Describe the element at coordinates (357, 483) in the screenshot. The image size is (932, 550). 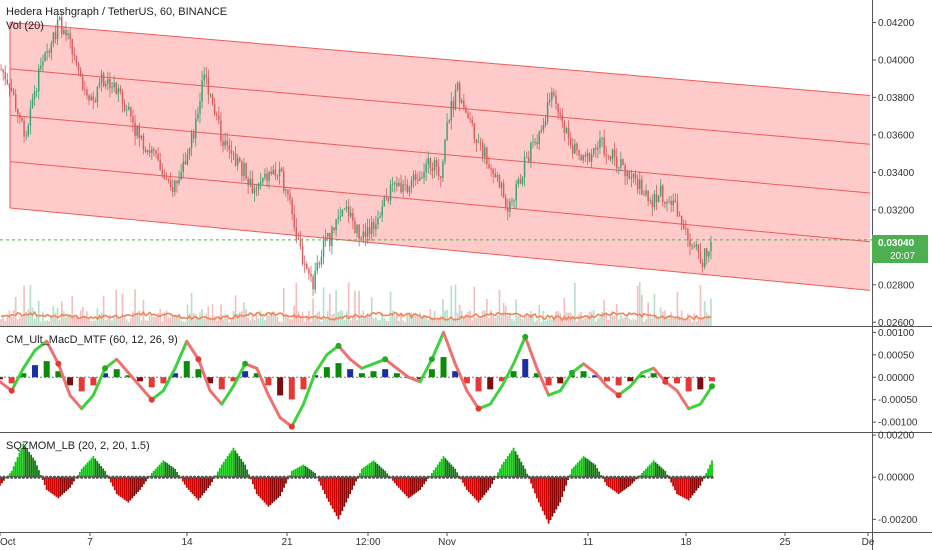
I see `squeeze-momentum-pane` at that location.